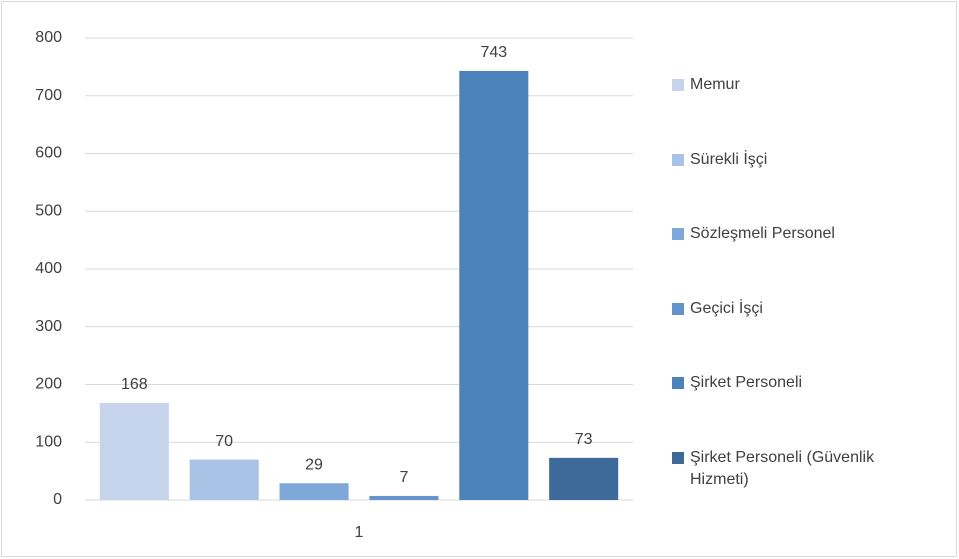 This screenshot has height=559, width=959. What do you see at coordinates (48, 153) in the screenshot?
I see `y-tick-label: 600` at bounding box center [48, 153].